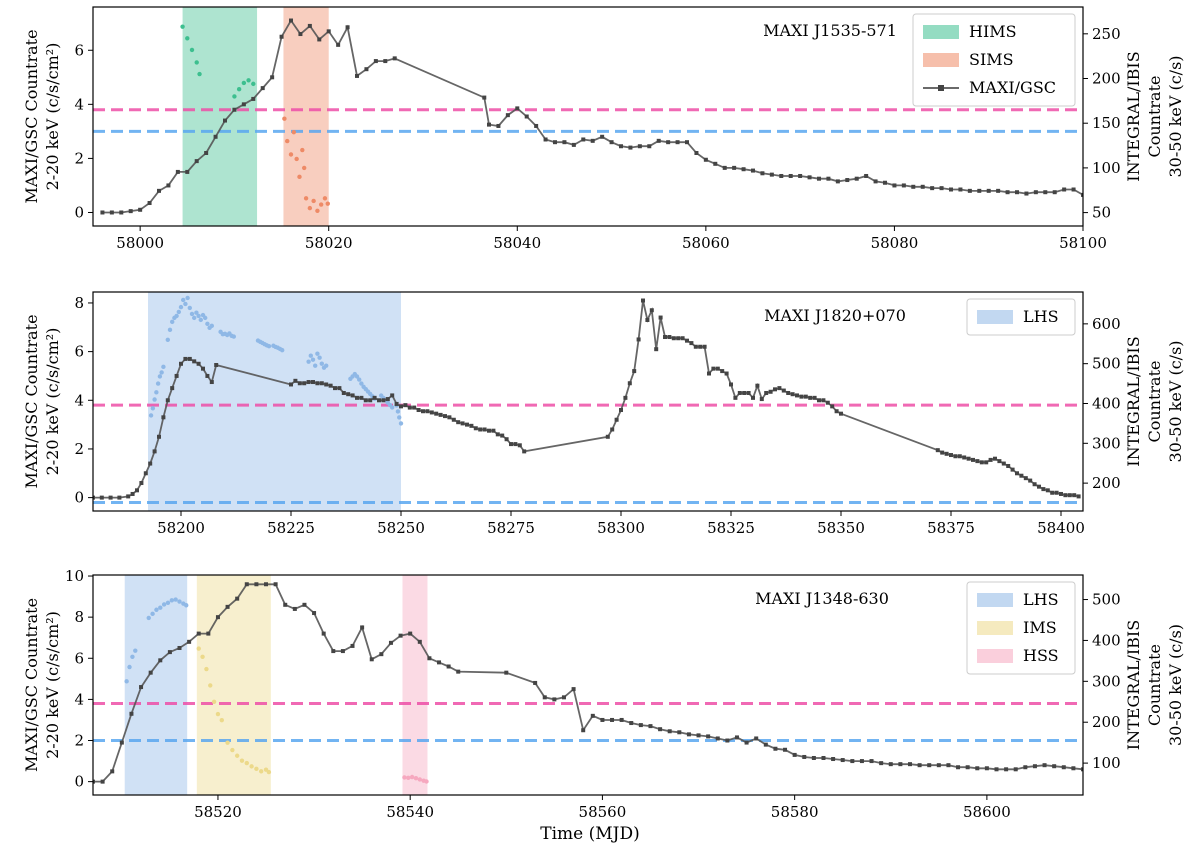  What do you see at coordinates (1106, 403) in the screenshot?
I see `y-right-tick-label: 400` at bounding box center [1106, 403].